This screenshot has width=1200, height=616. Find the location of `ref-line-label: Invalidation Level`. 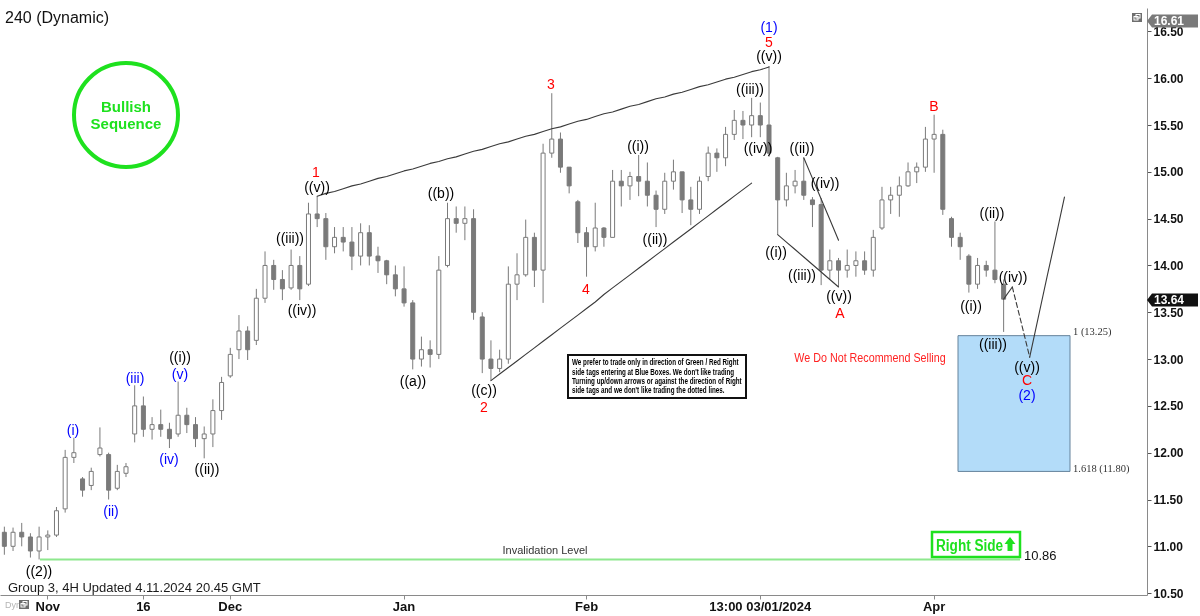

ref-line-label: Invalidation Level is located at coordinates (545, 550).